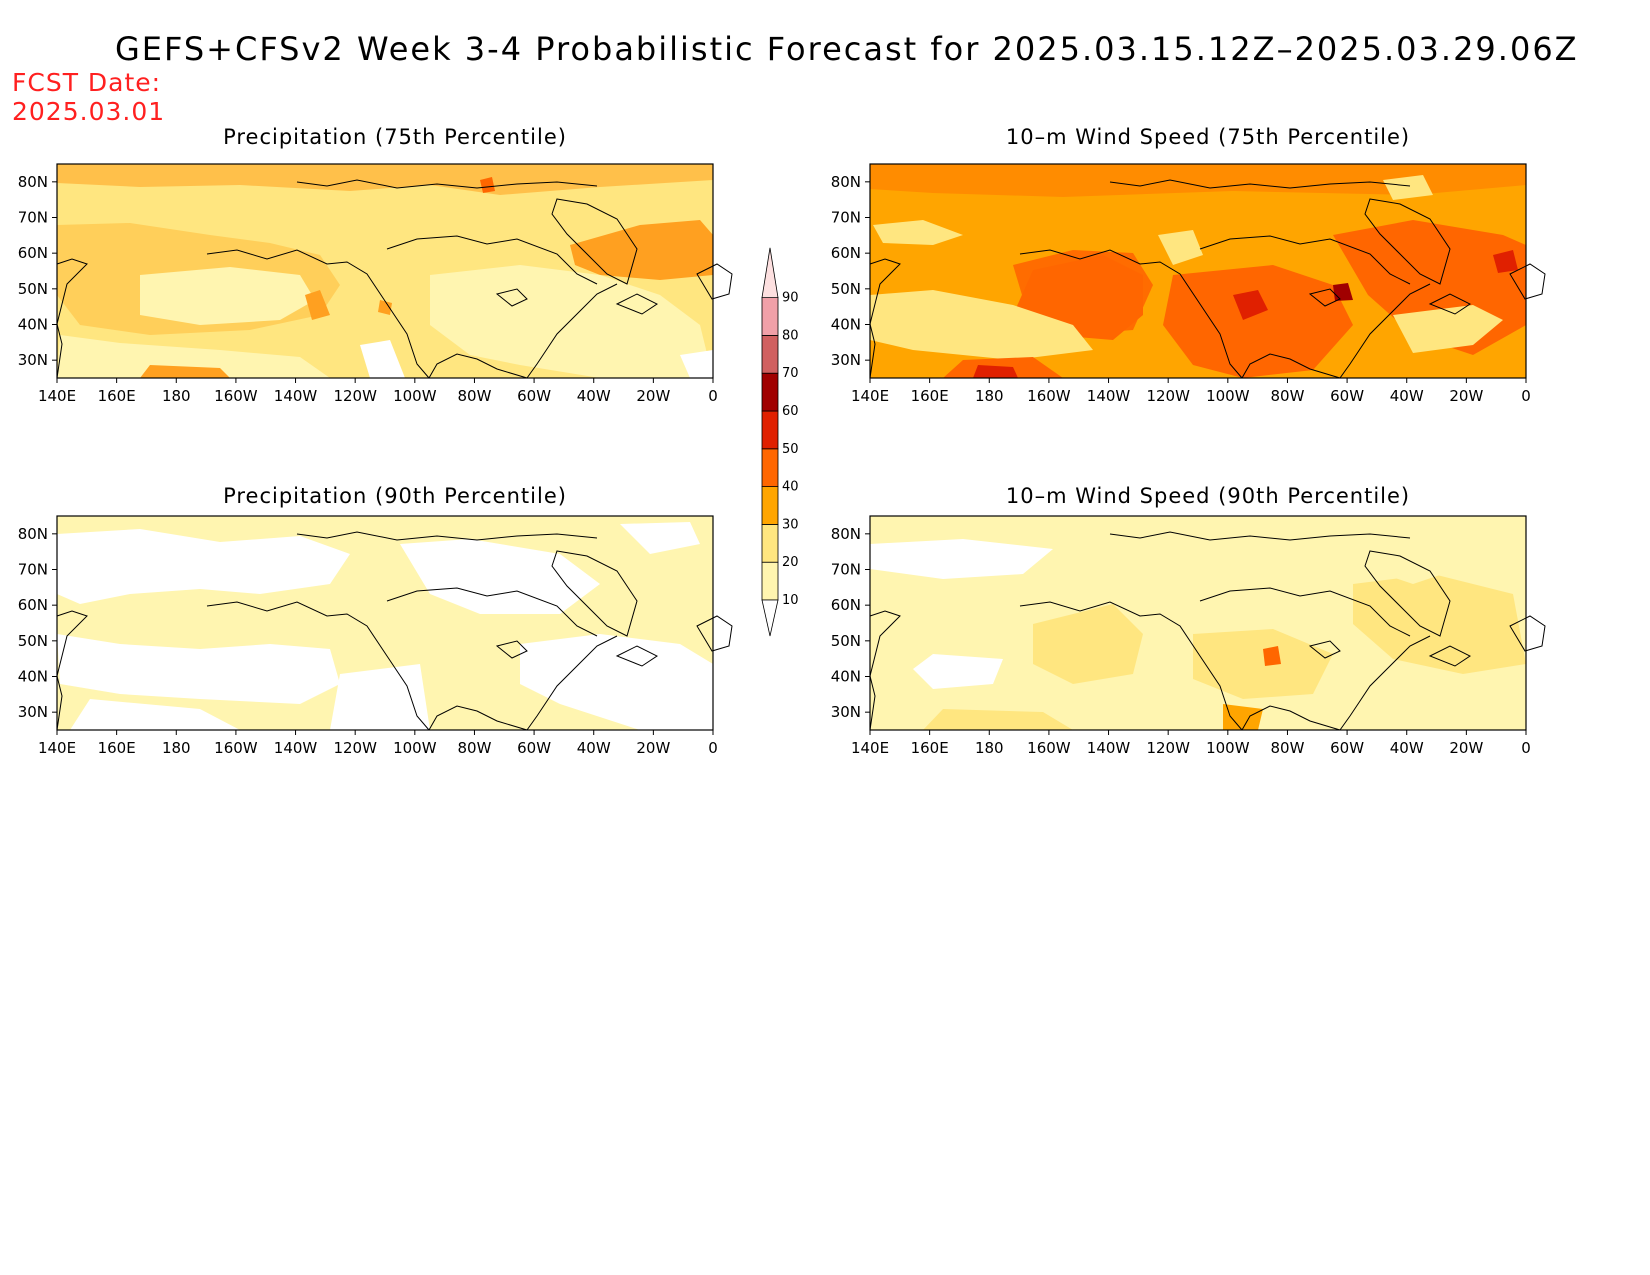 This screenshot has height=1275, width=1650. Describe the element at coordinates (790, 335) in the screenshot. I see `legend-level-label: 80` at that location.